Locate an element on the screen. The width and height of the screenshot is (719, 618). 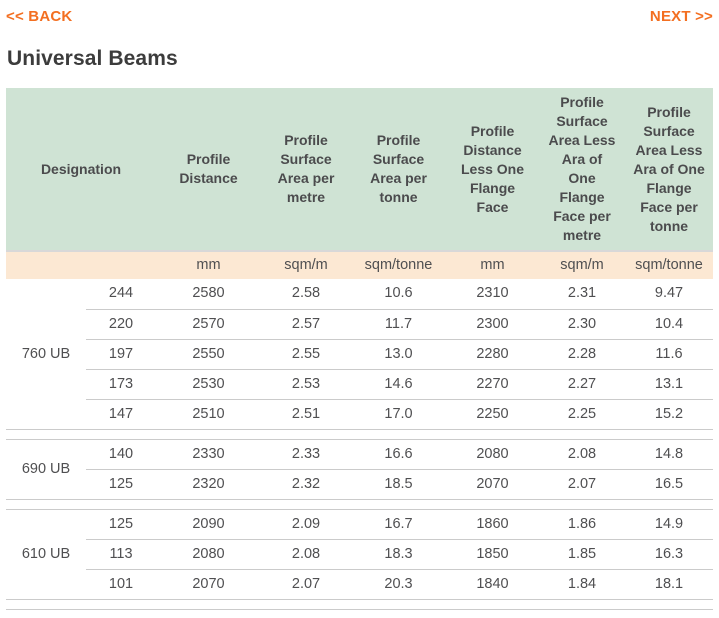
page-title: Universal Beams is located at coordinates (92, 58).